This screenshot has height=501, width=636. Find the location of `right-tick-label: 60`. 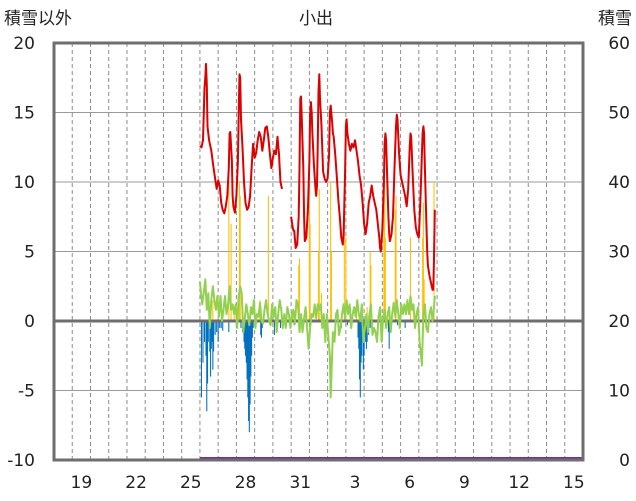

right-tick-label: 60 is located at coordinates (619, 44).